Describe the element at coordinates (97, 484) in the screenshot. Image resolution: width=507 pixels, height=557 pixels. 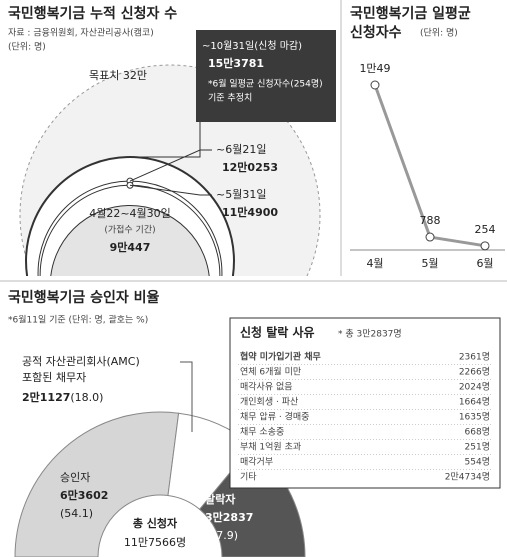
I see `segment` at that location.